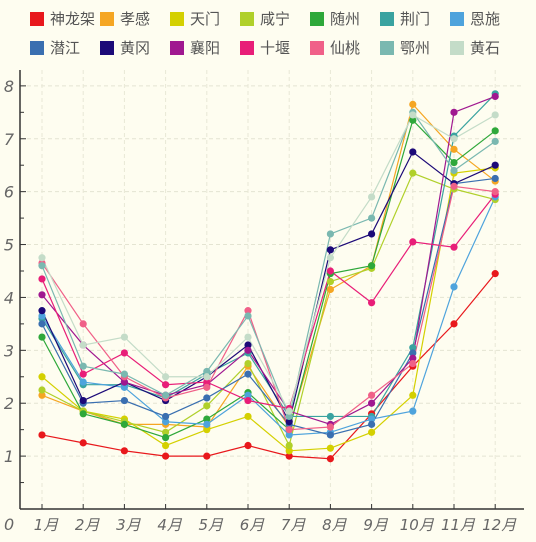 The image size is (536, 542). I want to click on legend-item: 仙桃, so click(345, 47).